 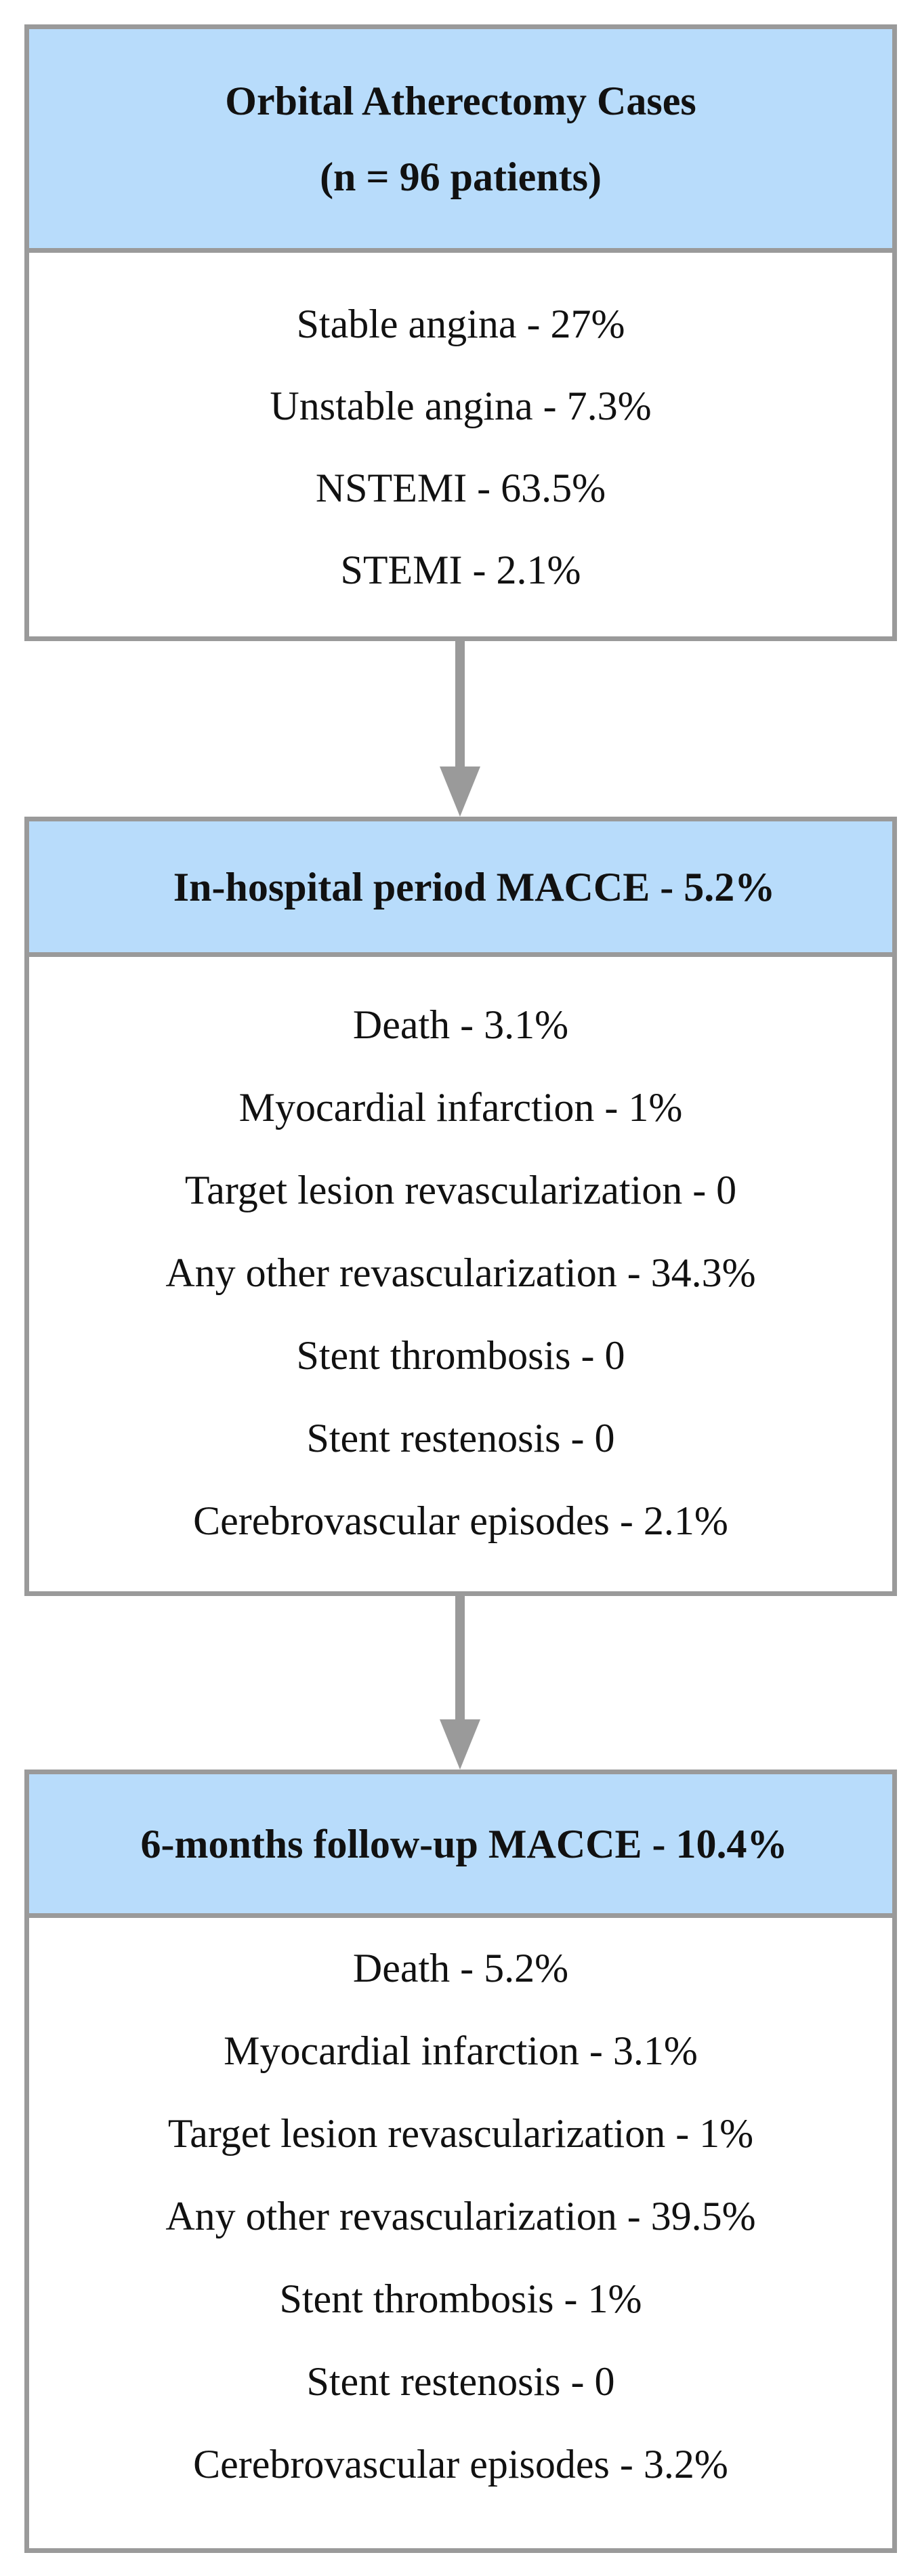 What do you see at coordinates (461, 2050) in the screenshot?
I see `list-item: Myocardial infarction - 3.1%` at bounding box center [461, 2050].